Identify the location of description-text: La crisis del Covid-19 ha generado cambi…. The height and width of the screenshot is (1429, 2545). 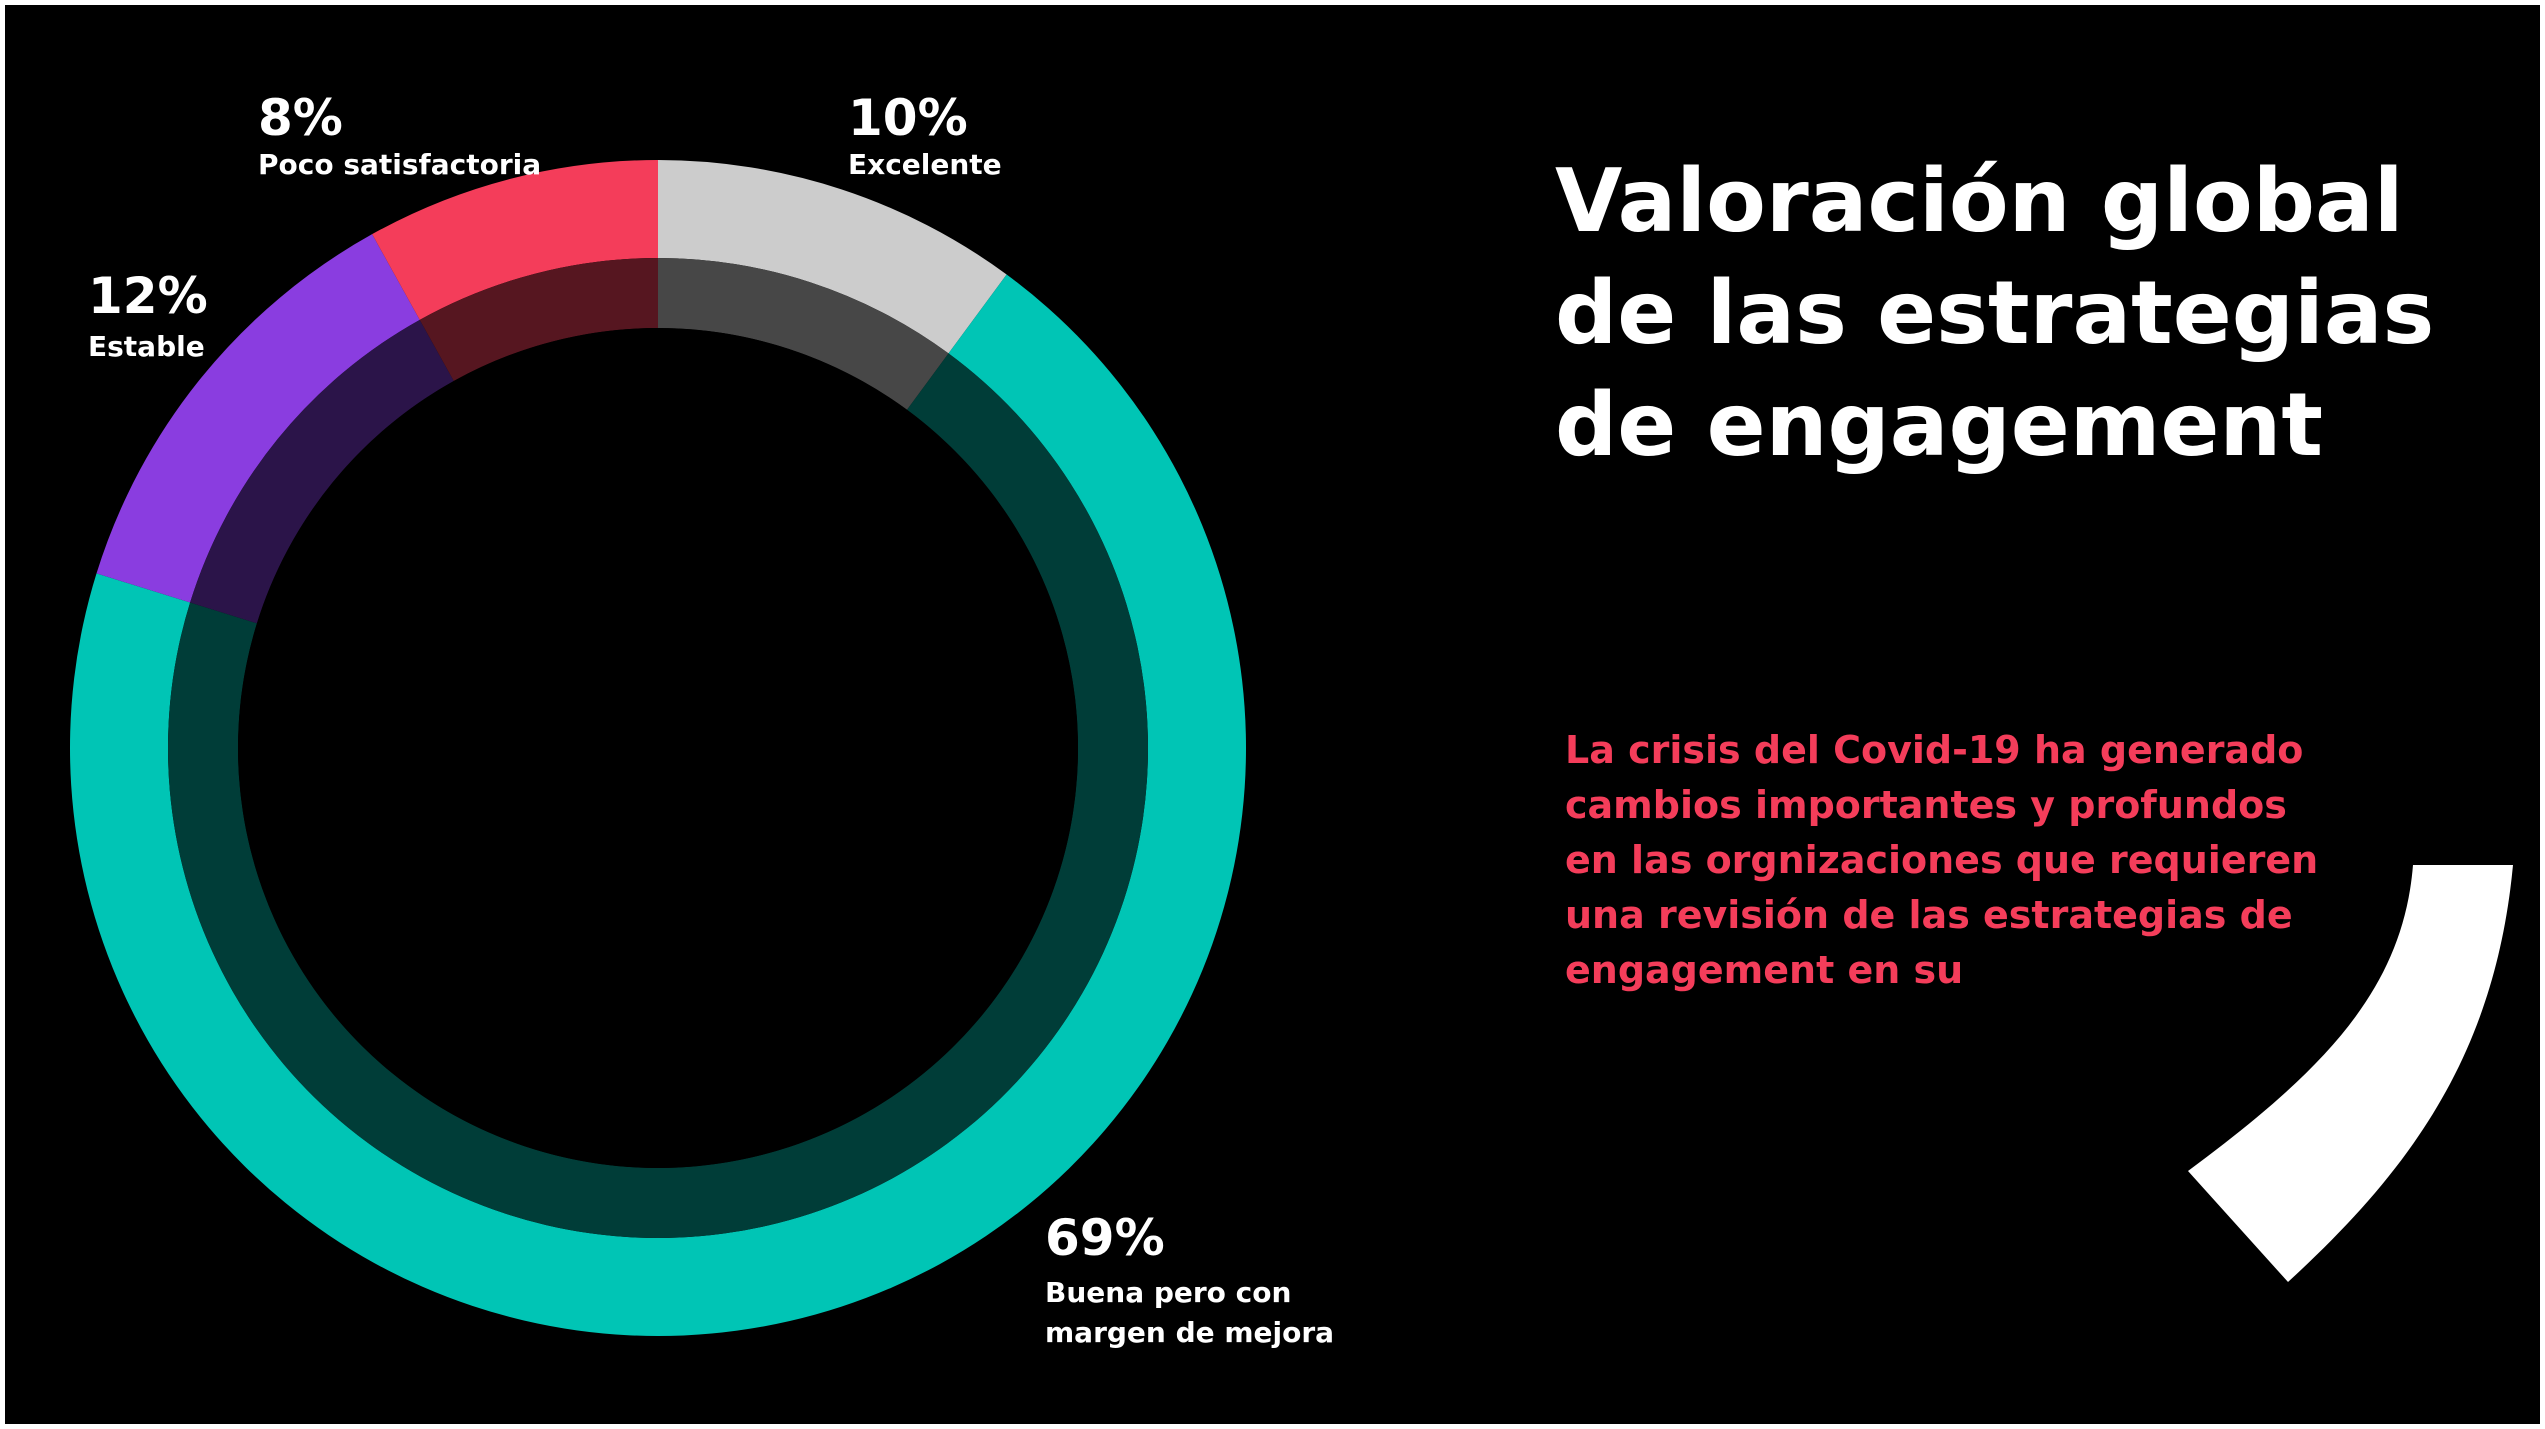
(1942, 860).